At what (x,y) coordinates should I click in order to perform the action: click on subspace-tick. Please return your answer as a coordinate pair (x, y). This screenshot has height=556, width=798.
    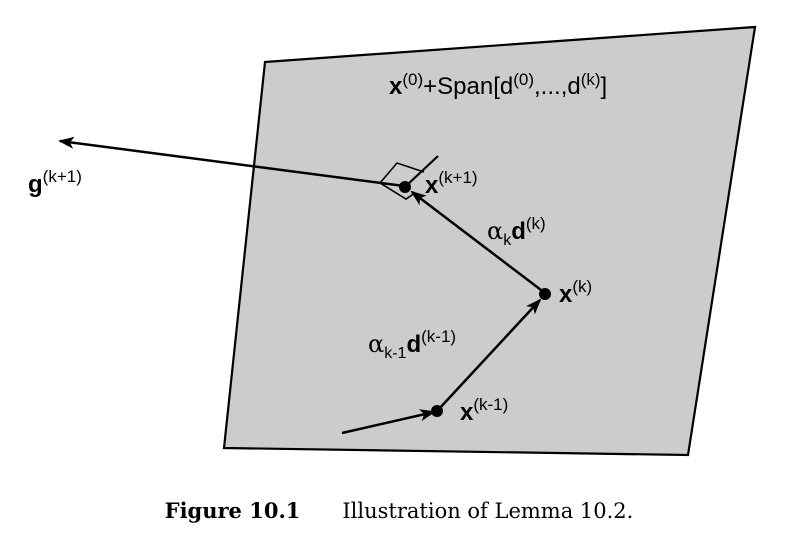
    Looking at the image, I should click on (422, 171).